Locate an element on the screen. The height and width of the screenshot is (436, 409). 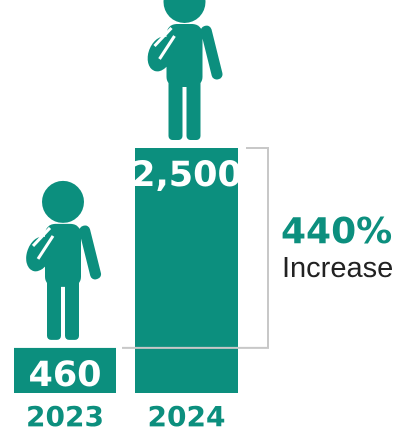
bar-2023 is located at coordinates (65, 370).